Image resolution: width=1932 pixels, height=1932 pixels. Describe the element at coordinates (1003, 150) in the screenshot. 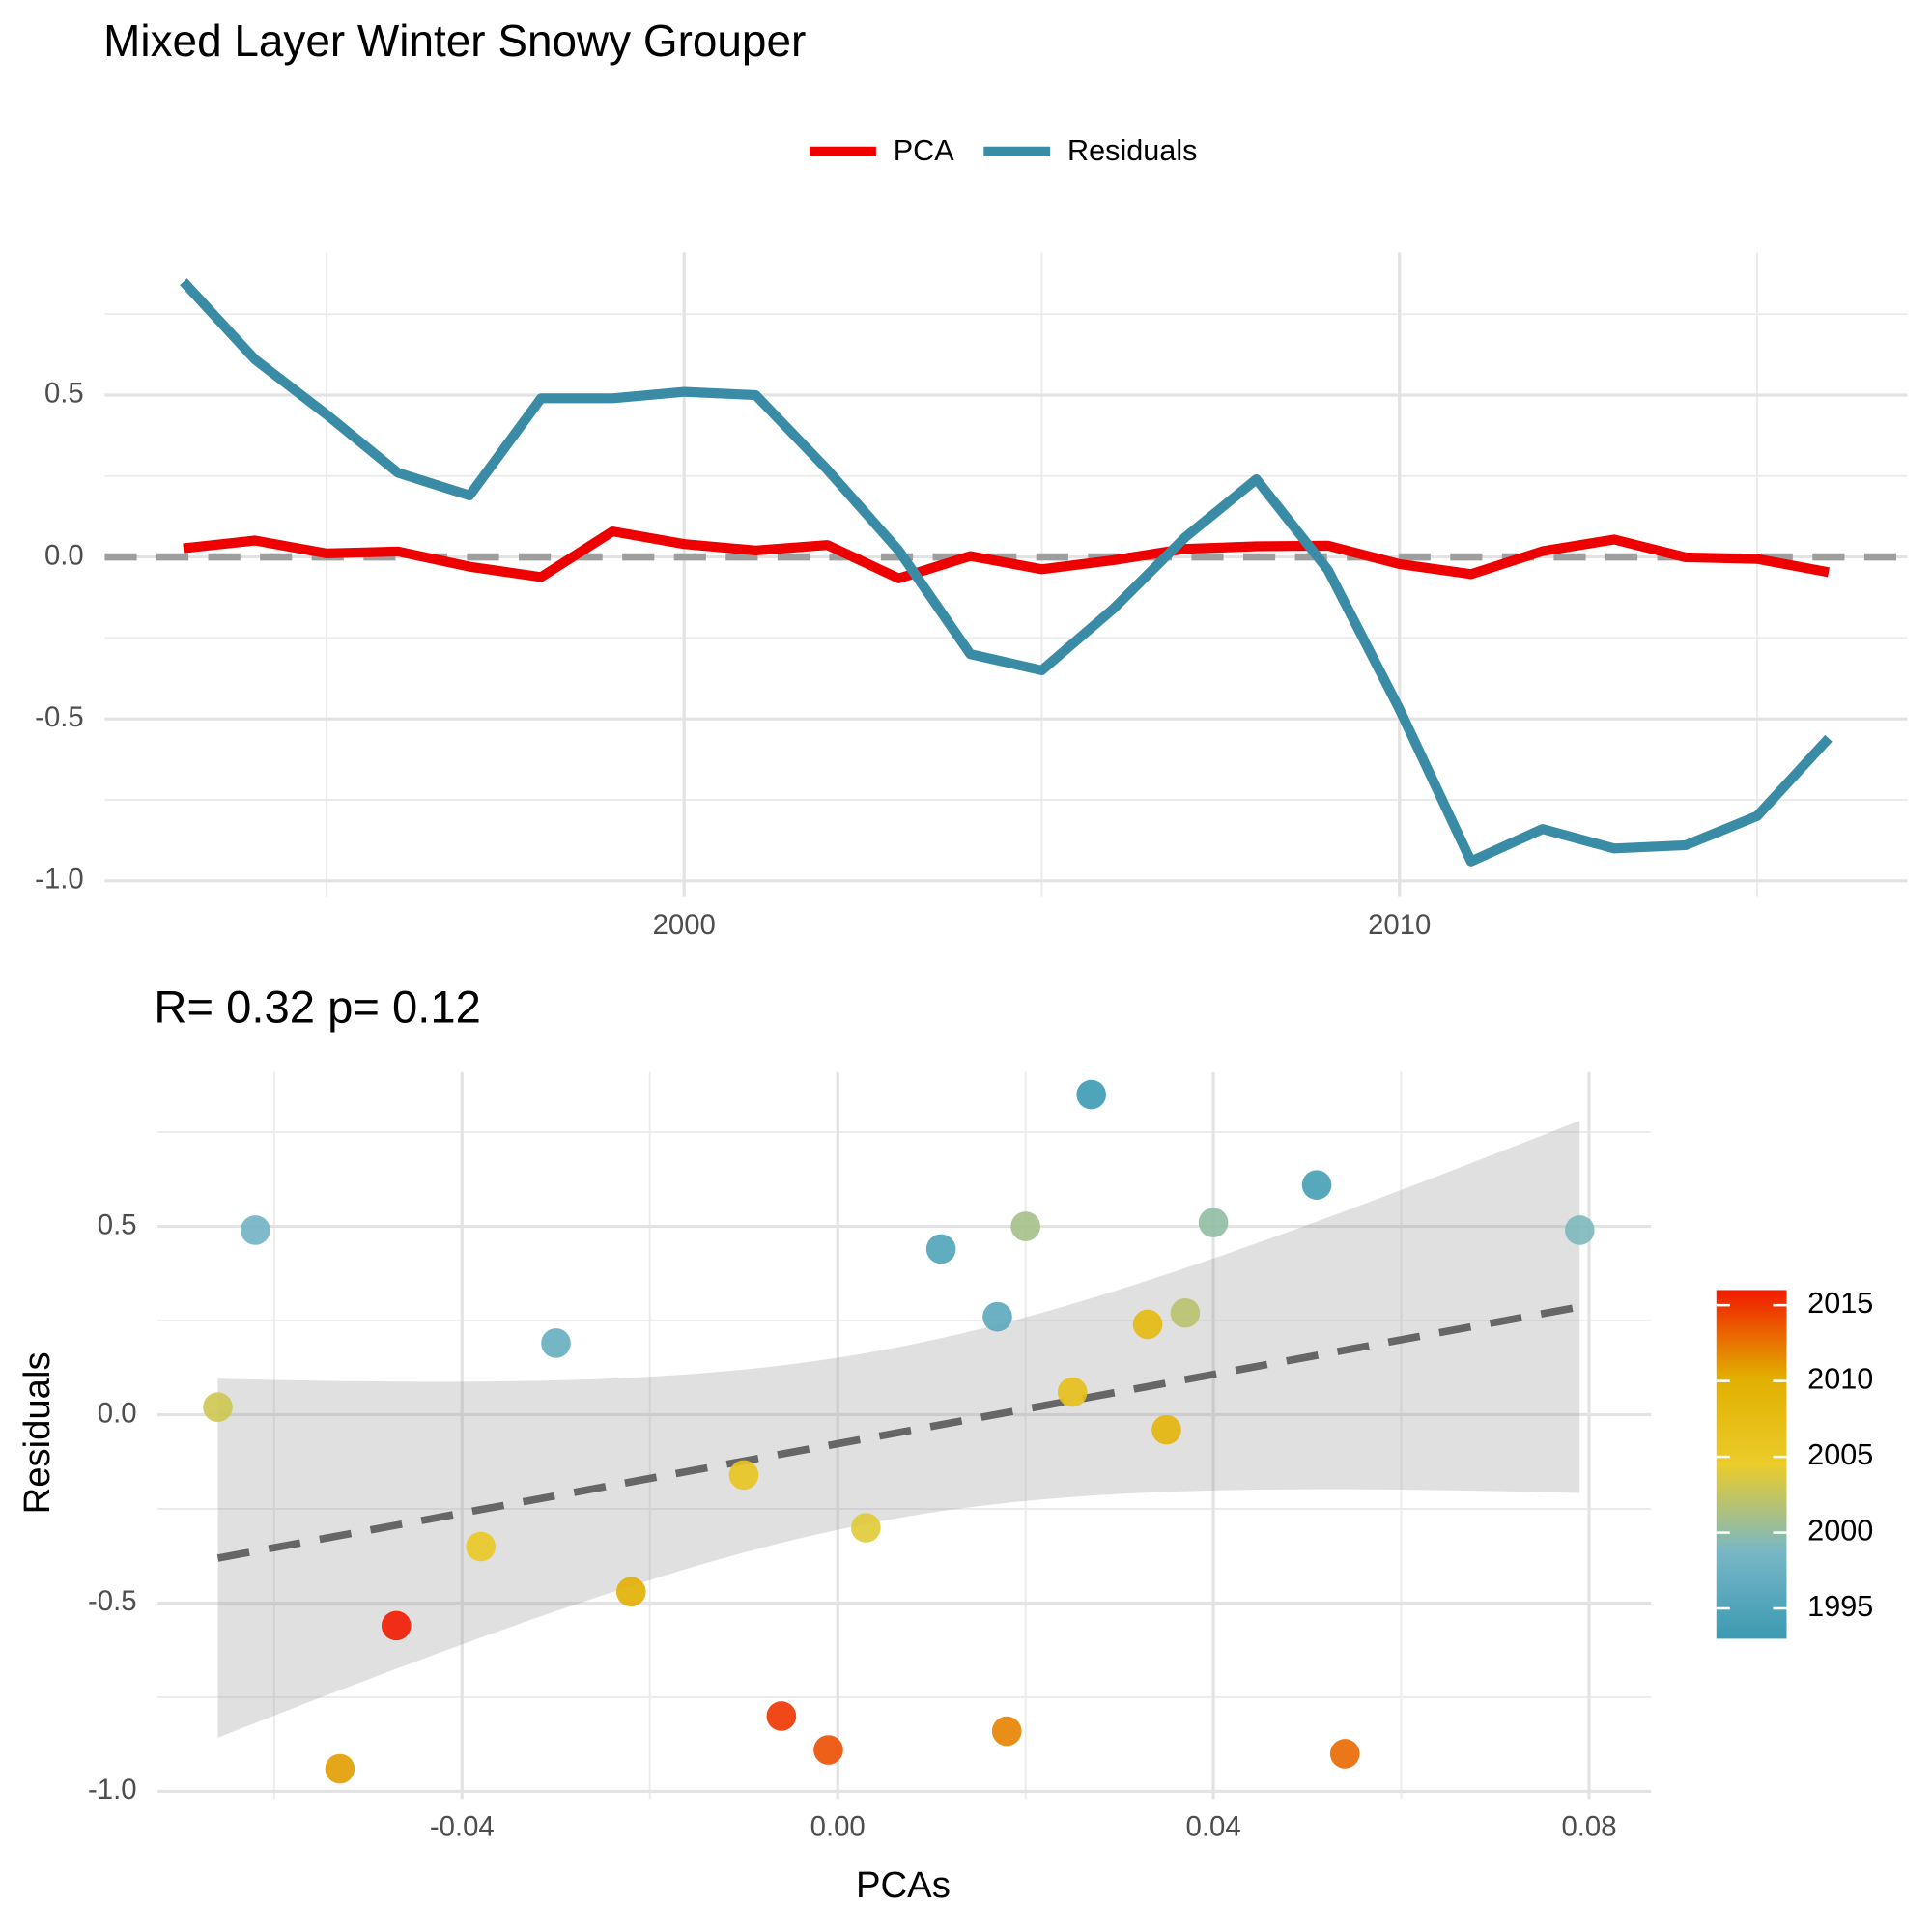

I see `legend: PCA Residuals` at that location.